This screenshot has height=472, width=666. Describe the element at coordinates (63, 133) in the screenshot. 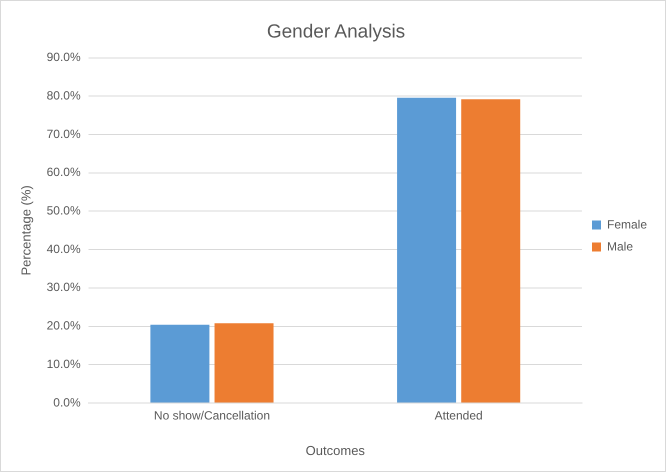

I see `y-tick-label: 70.0%` at that location.